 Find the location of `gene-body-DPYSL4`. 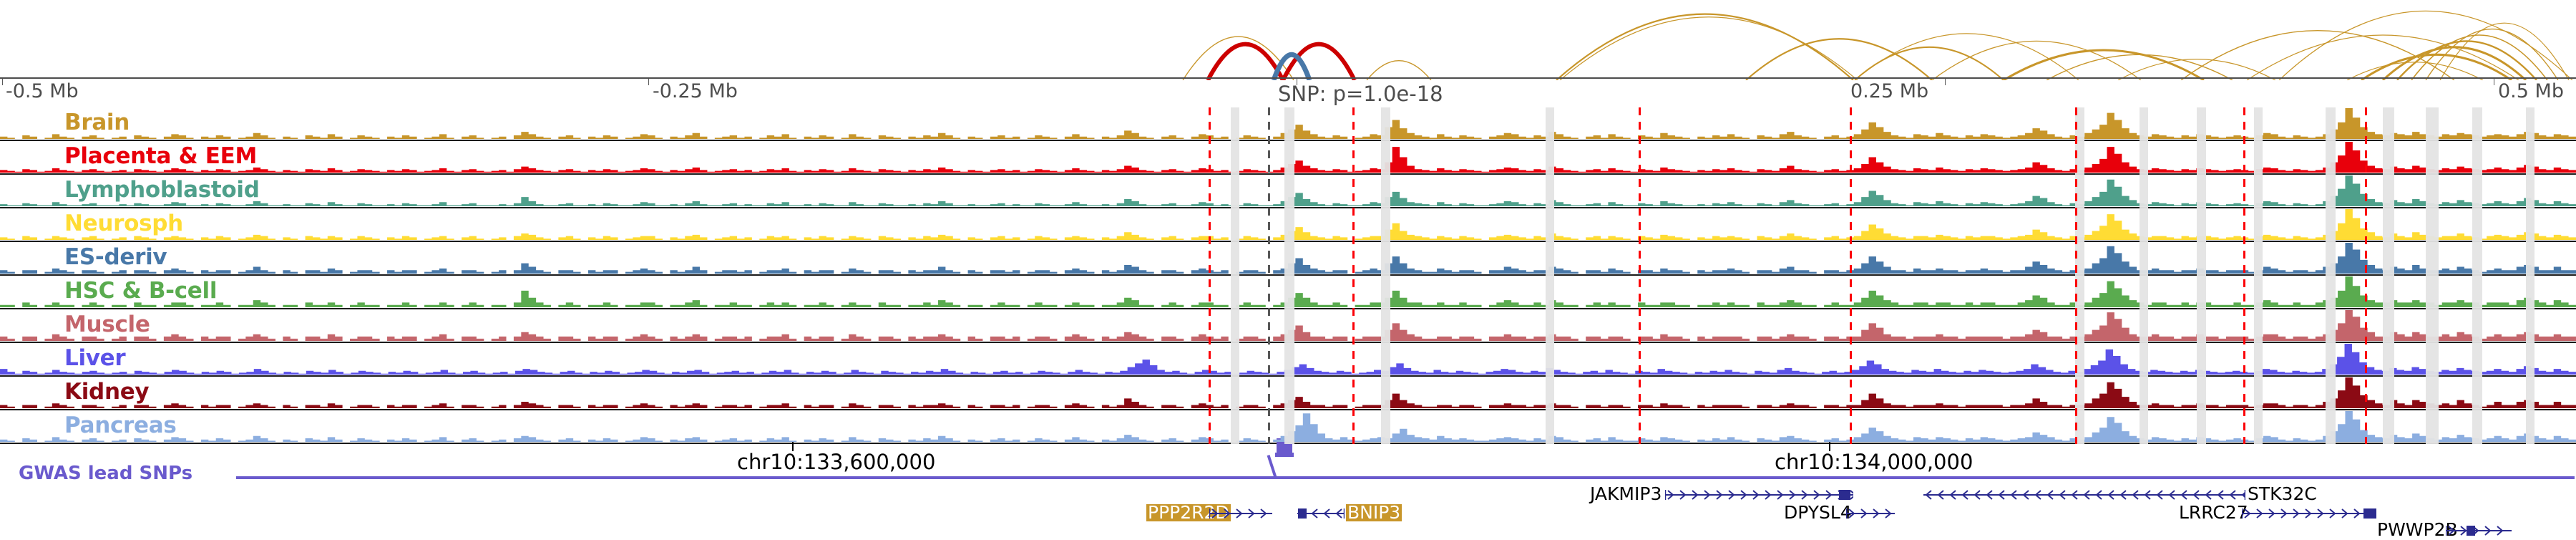

gene-body-DPYSL4 is located at coordinates (1870, 512).